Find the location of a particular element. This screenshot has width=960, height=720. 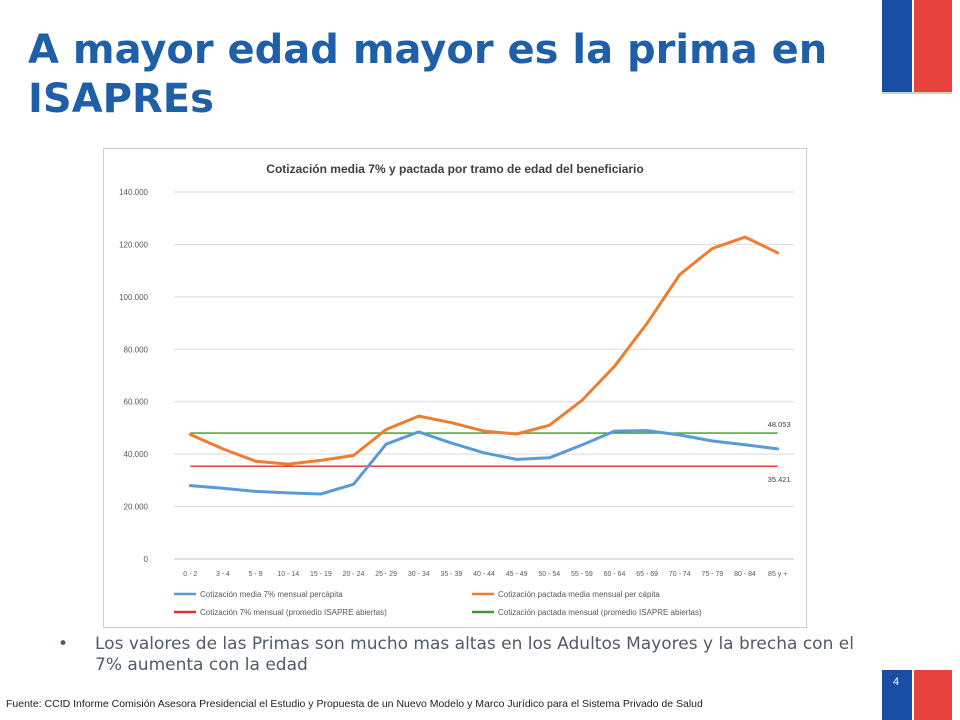

x-tick-label: 80 - 84 is located at coordinates (745, 574).